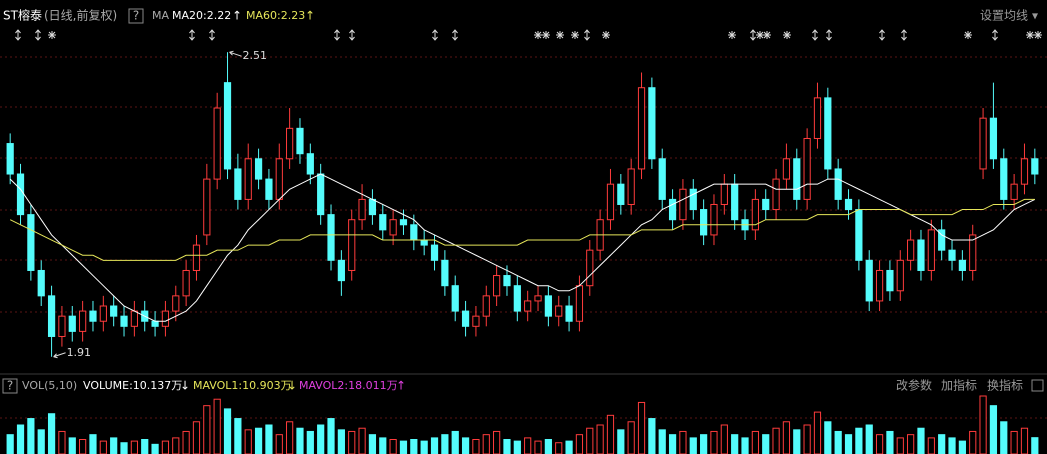  I want to click on settings-arrow: ▾, so click(1035, 16).